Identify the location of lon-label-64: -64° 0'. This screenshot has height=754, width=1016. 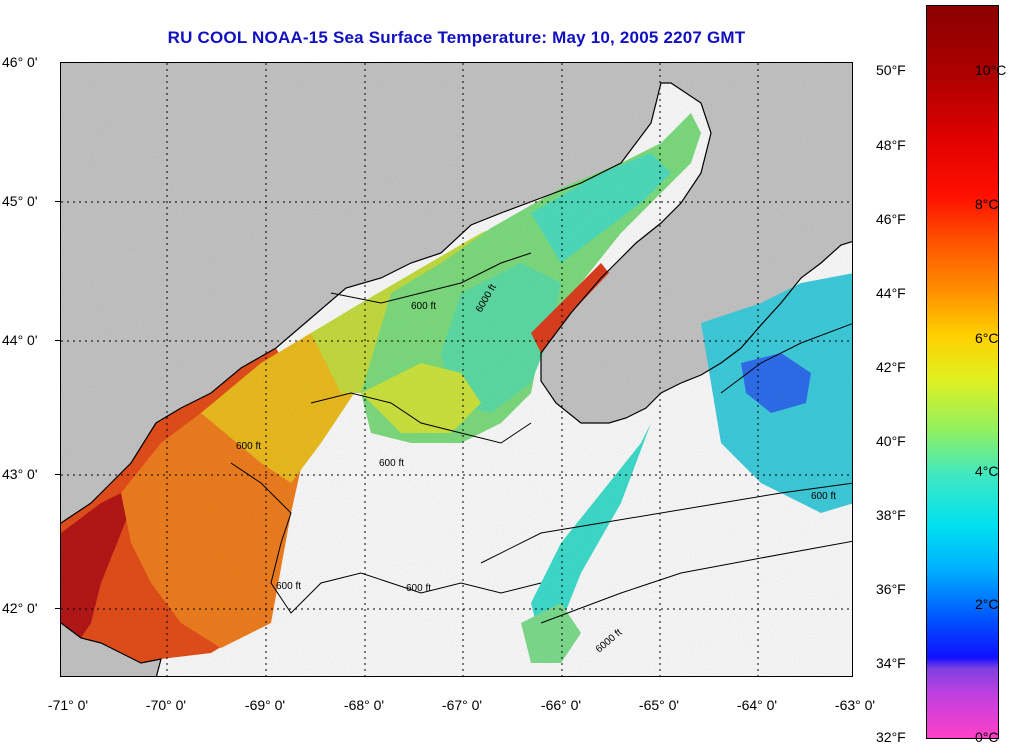
(757, 705).